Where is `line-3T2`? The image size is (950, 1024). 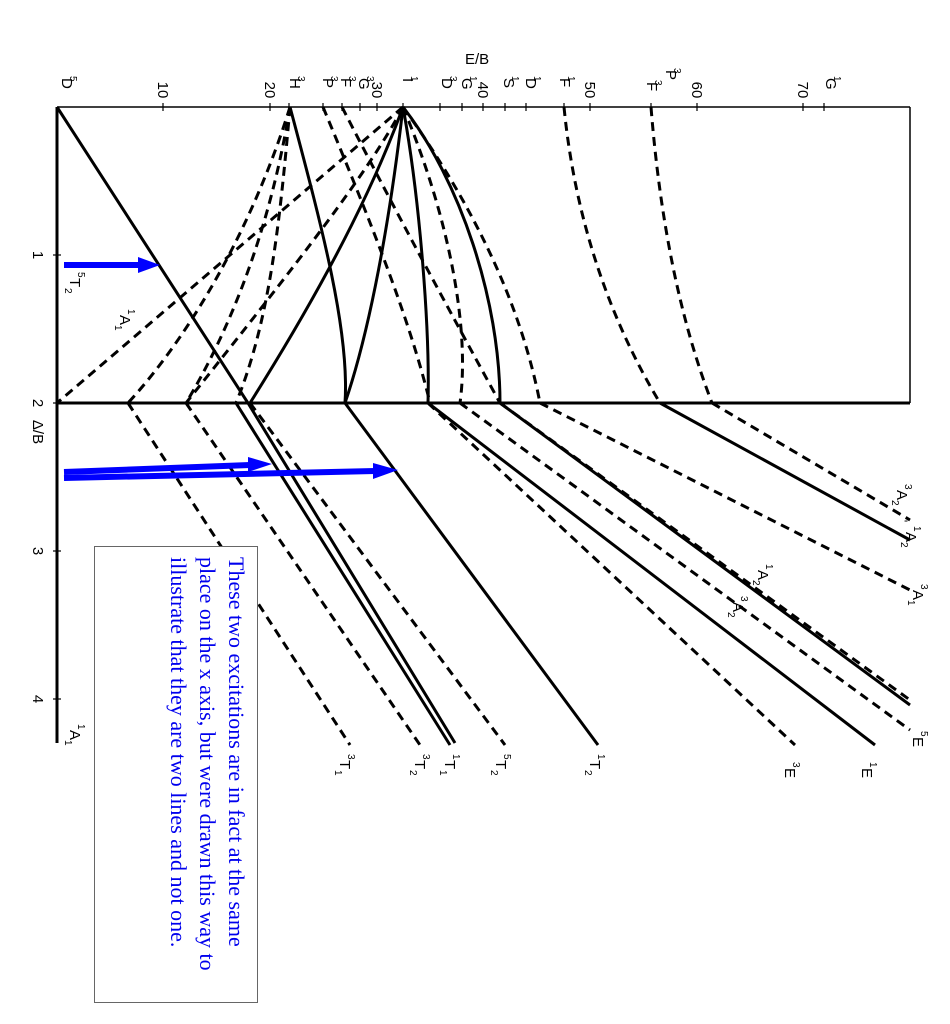
line-3T2 is located at coordinates (303, 574).